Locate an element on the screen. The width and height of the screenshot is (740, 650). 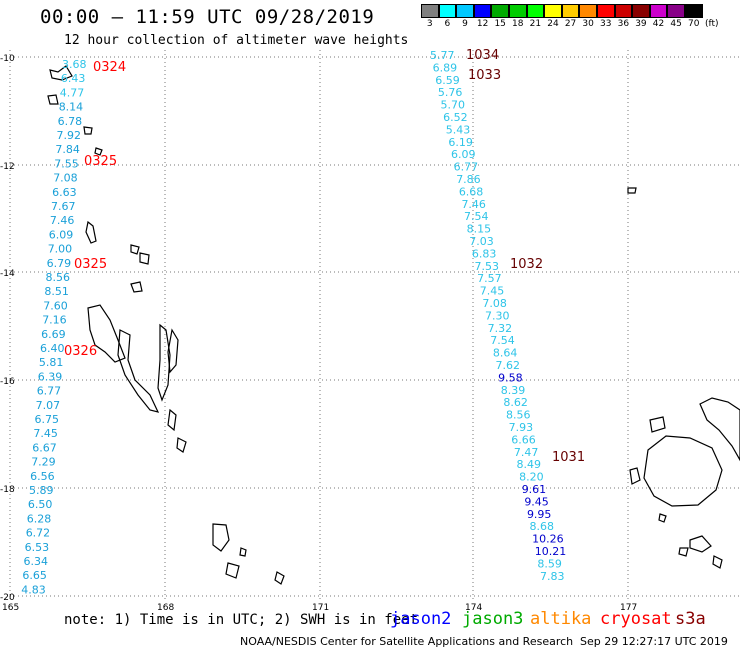
scale-label: 15 is located at coordinates (500, 24).